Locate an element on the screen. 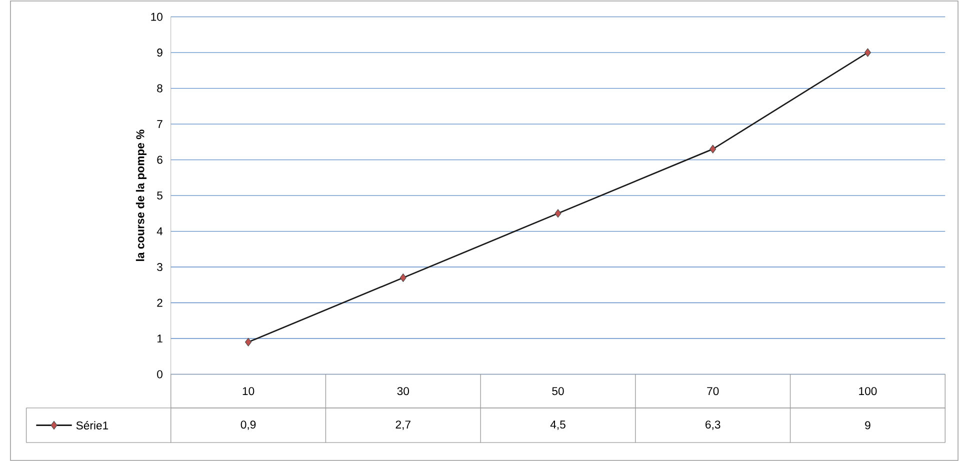  data-label: 9 is located at coordinates (867, 425).